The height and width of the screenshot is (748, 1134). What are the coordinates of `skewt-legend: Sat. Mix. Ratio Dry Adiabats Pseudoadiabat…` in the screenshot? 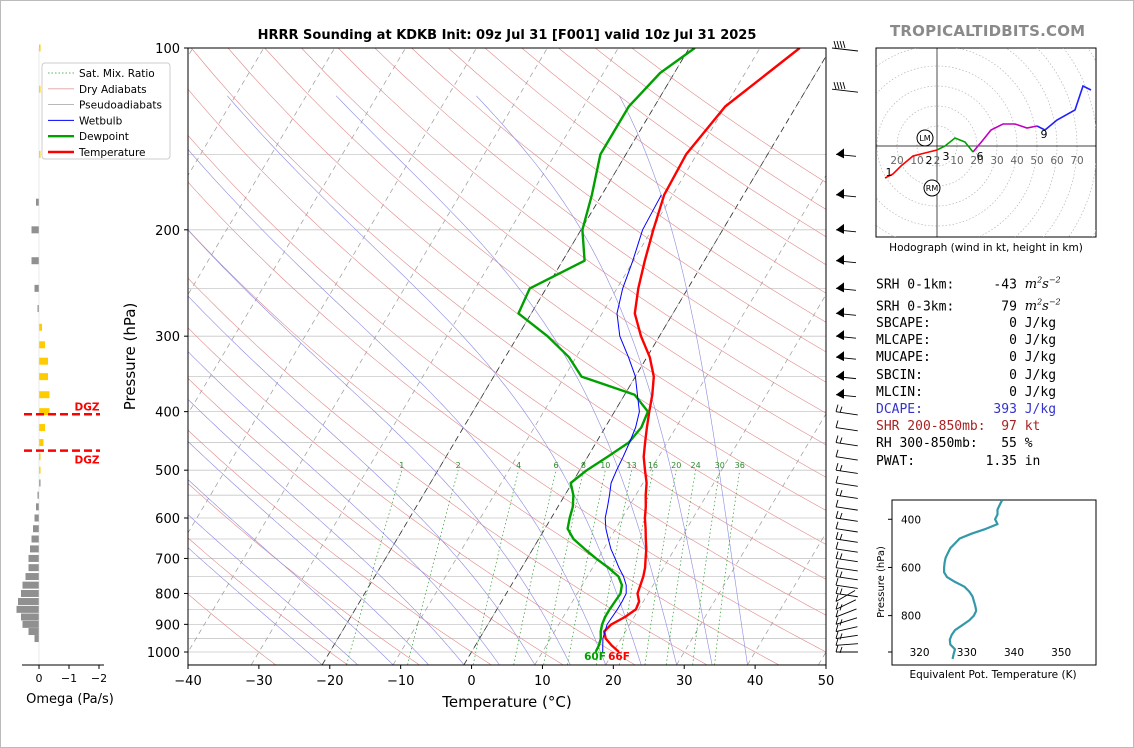 It's located at (106, 111).